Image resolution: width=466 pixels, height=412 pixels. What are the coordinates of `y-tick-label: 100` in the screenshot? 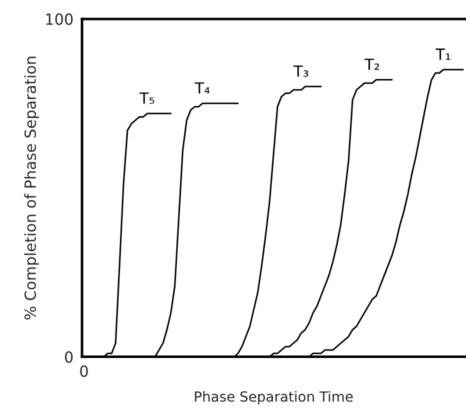 It's located at (59, 19).